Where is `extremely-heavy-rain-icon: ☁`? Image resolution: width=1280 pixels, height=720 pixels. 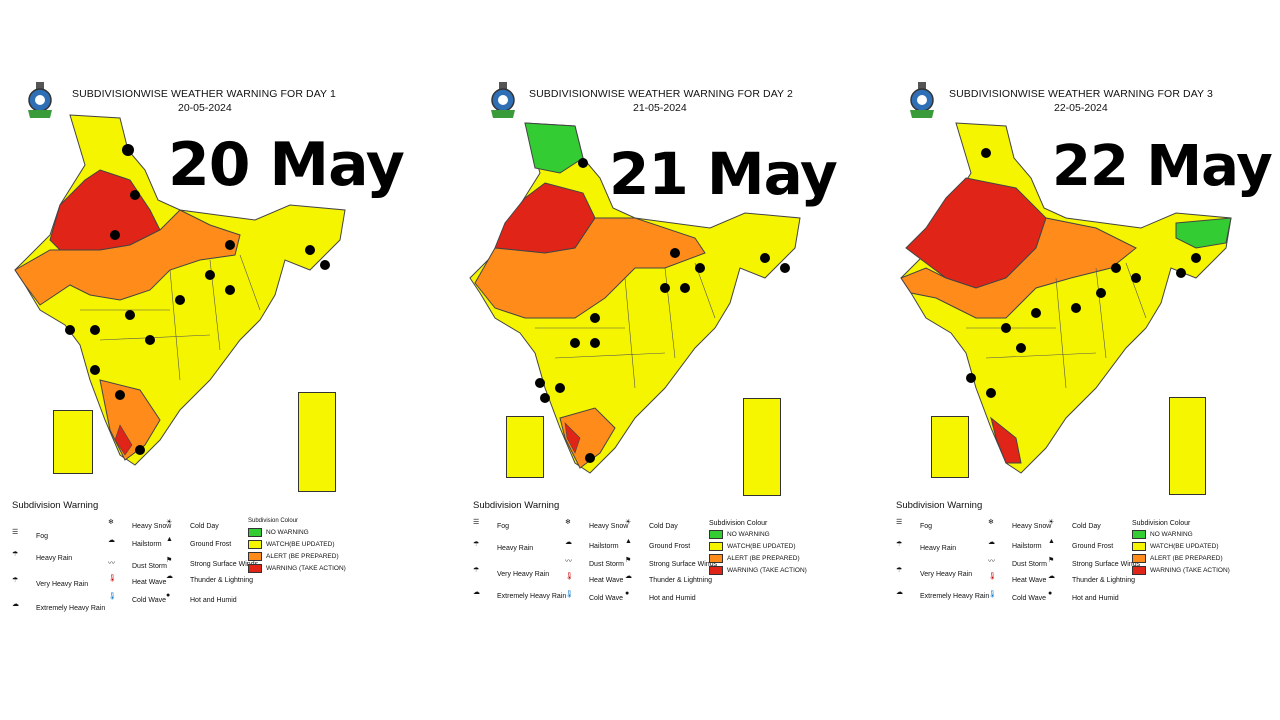 extremely-heavy-rain-icon: ☁ is located at coordinates (476, 592).